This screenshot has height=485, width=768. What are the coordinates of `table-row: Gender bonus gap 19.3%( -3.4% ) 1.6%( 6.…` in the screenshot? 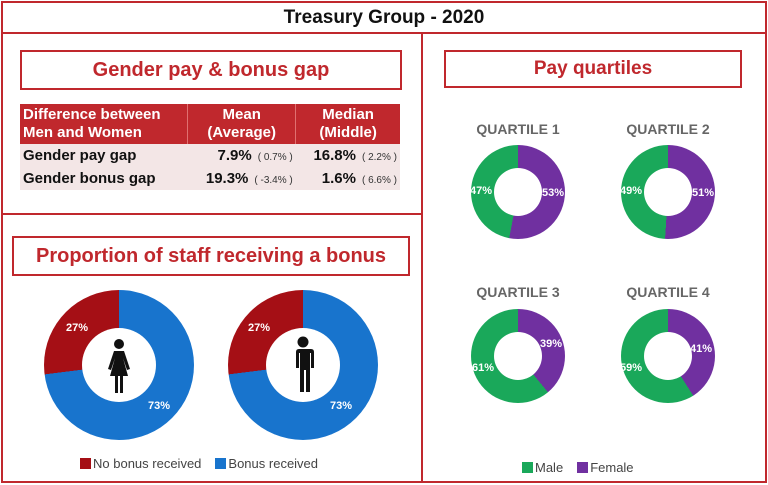 It's located at (210, 178).